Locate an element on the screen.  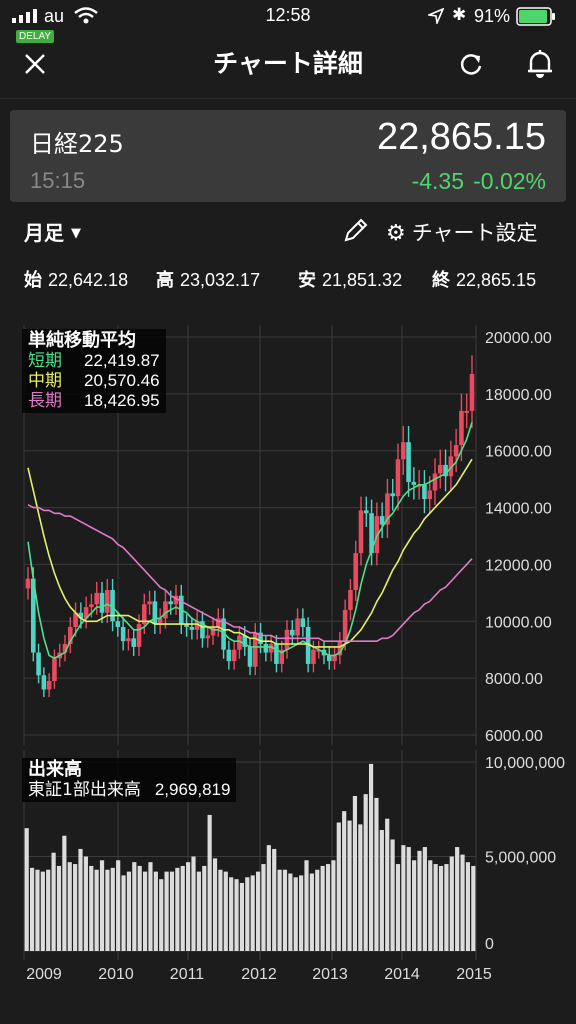
ma-long-line is located at coordinates (250, 573).